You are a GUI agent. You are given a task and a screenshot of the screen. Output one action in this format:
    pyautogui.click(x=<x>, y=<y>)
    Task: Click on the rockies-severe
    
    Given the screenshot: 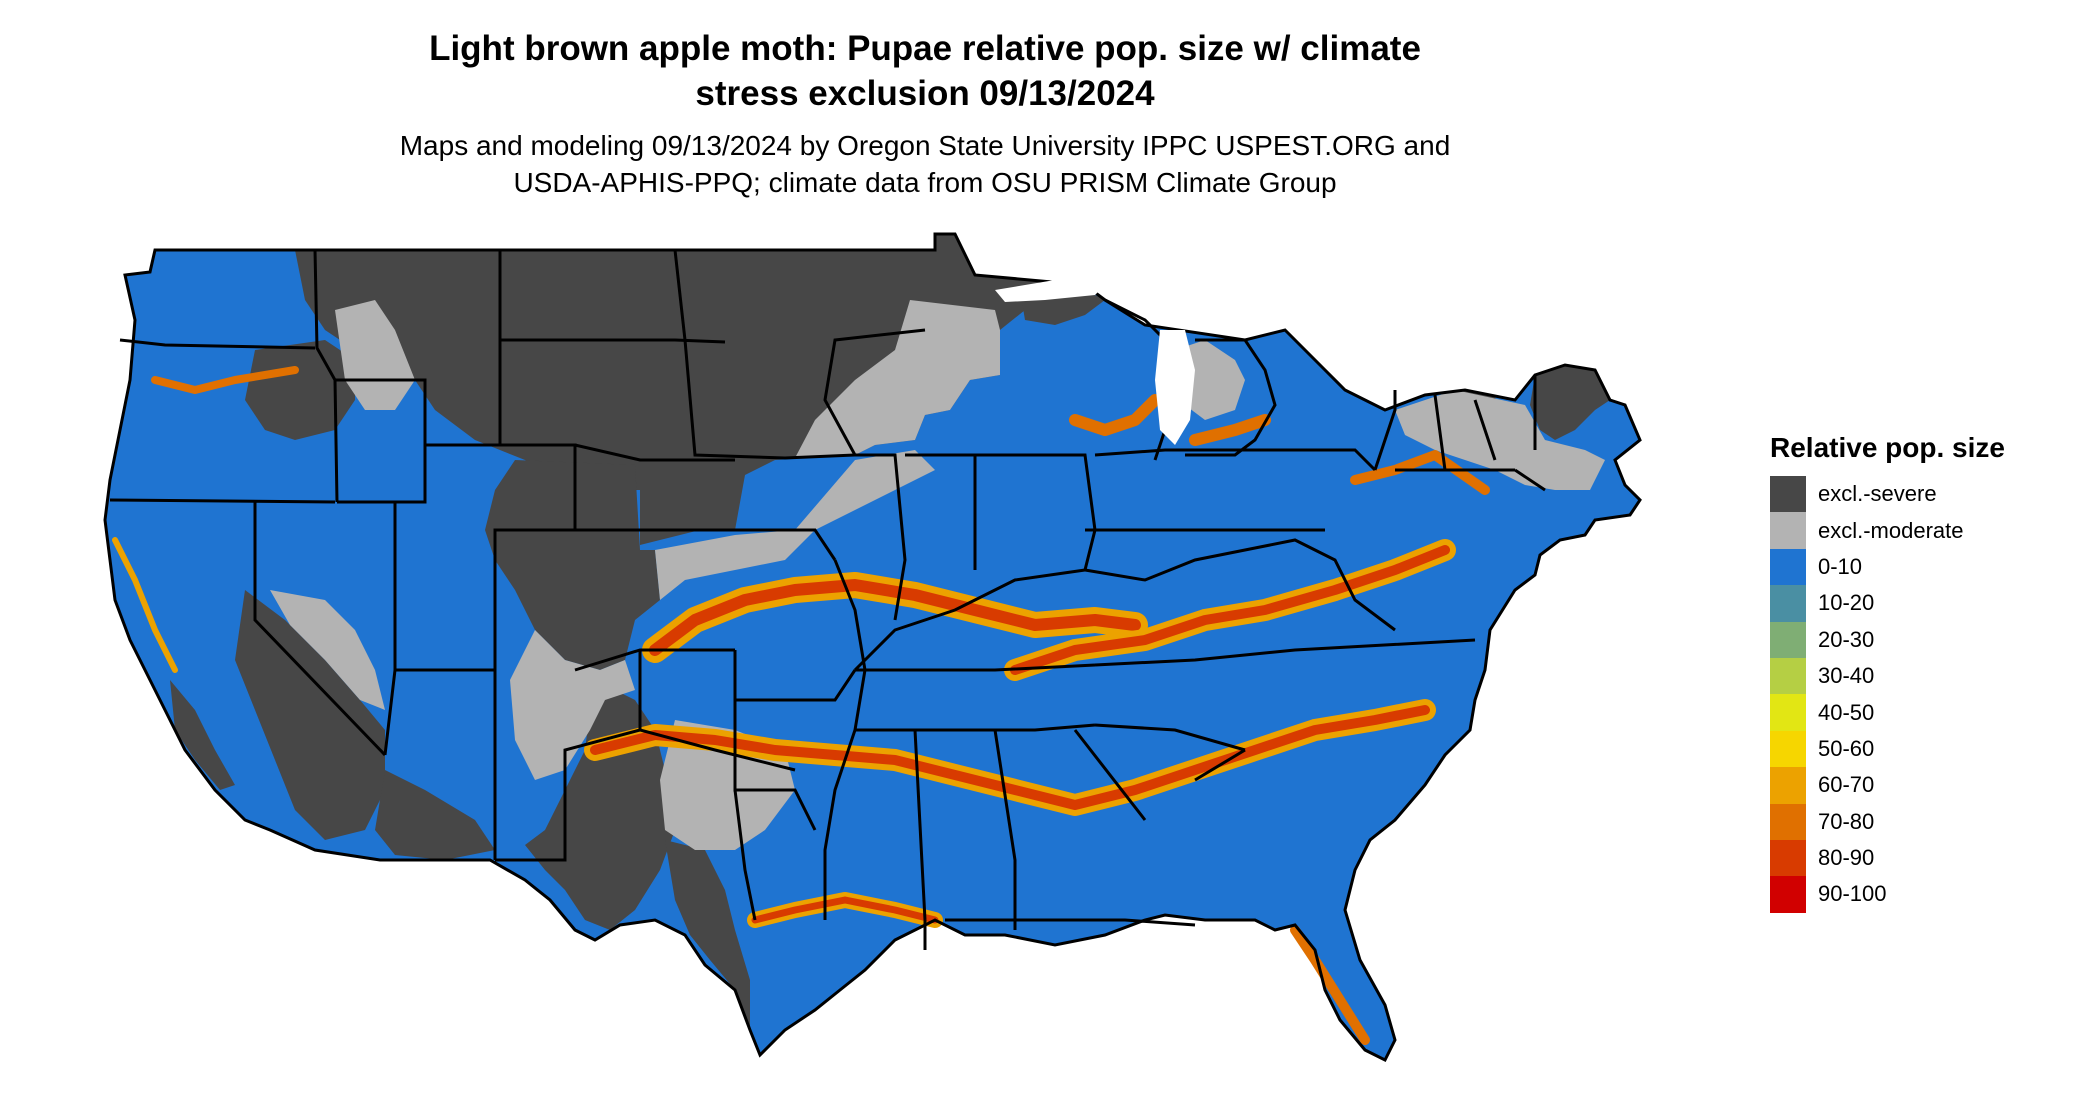 What is the action you would take?
    pyautogui.click(x=572, y=565)
    